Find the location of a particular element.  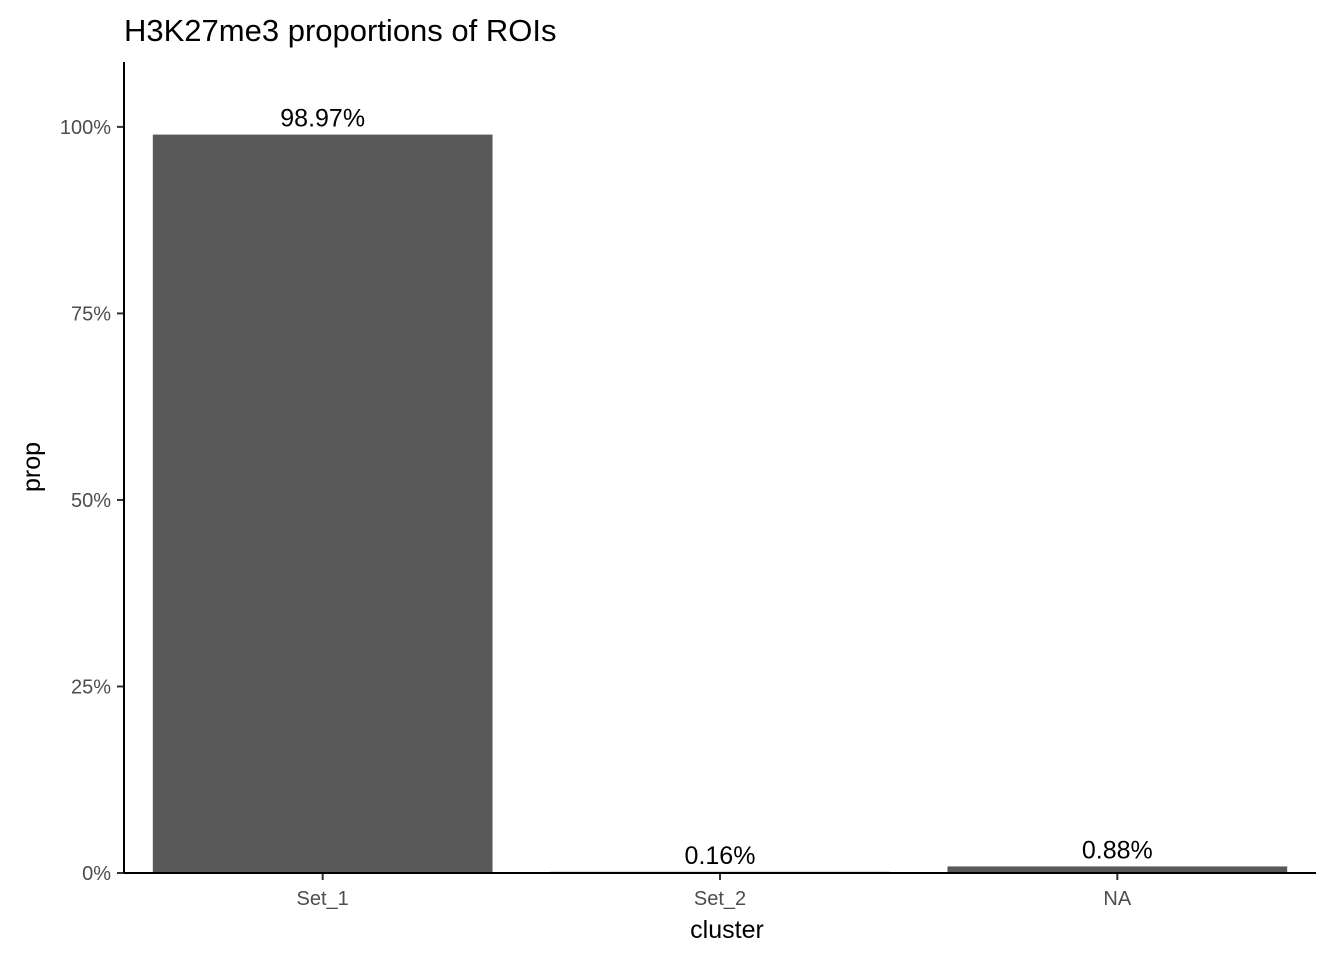

bar-na is located at coordinates (1117, 869).